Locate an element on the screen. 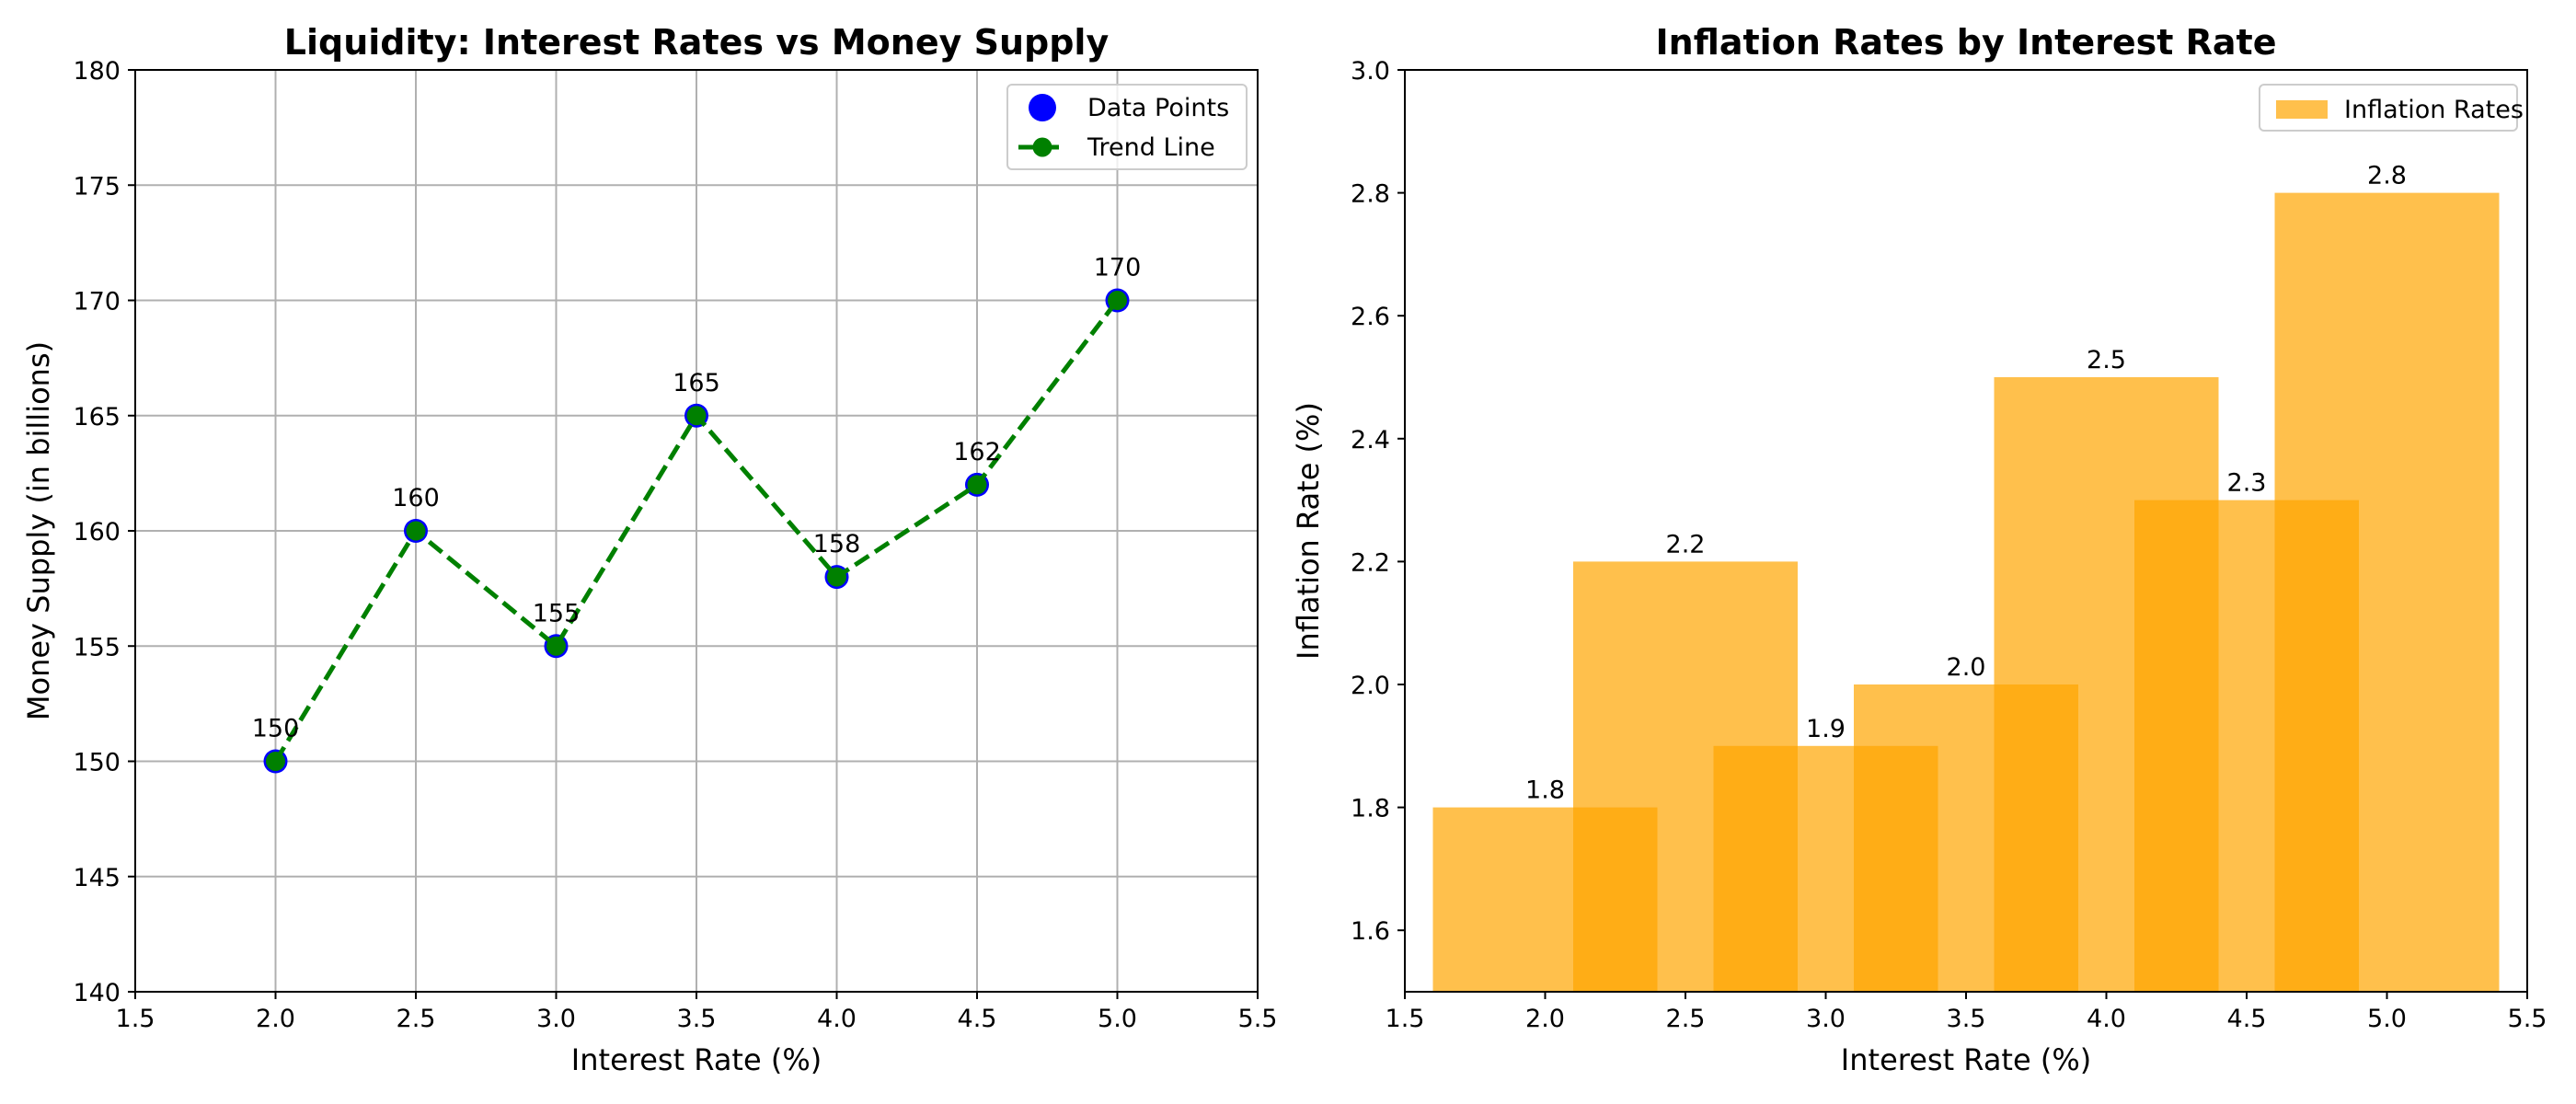 The image size is (2576, 1104). legend: Inflation Rates is located at coordinates (2391, 108).